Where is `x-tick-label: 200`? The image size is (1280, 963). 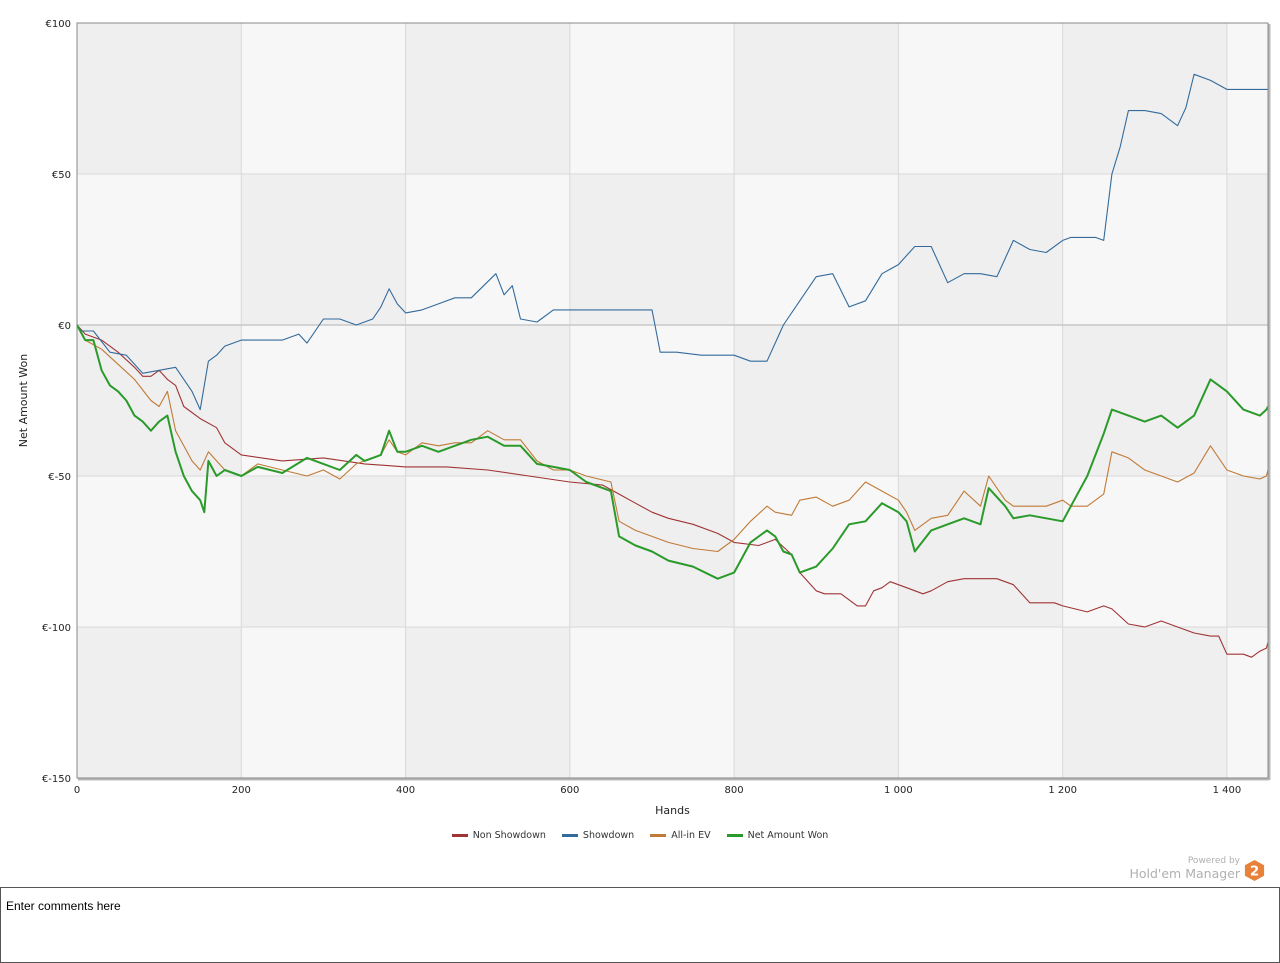
x-tick-label: 200 is located at coordinates (241, 790).